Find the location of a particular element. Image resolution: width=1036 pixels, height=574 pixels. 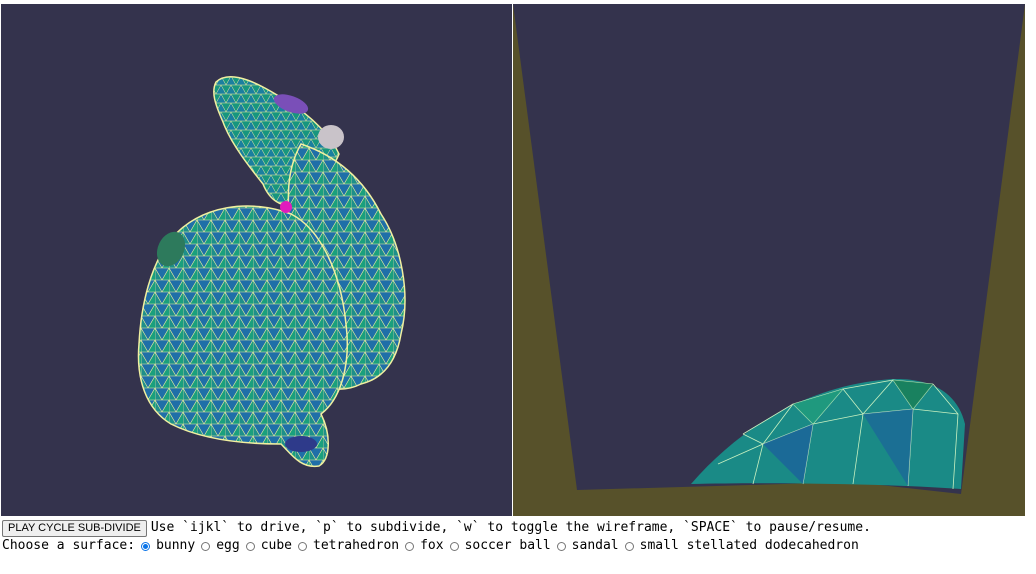

surface-option-bunny: bunny is located at coordinates (168, 546).